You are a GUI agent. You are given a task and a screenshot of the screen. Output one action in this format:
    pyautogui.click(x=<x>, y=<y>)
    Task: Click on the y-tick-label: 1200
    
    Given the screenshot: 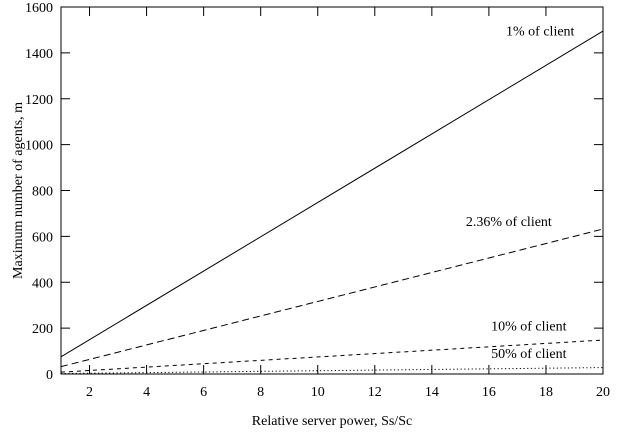 What is the action you would take?
    pyautogui.click(x=39, y=100)
    